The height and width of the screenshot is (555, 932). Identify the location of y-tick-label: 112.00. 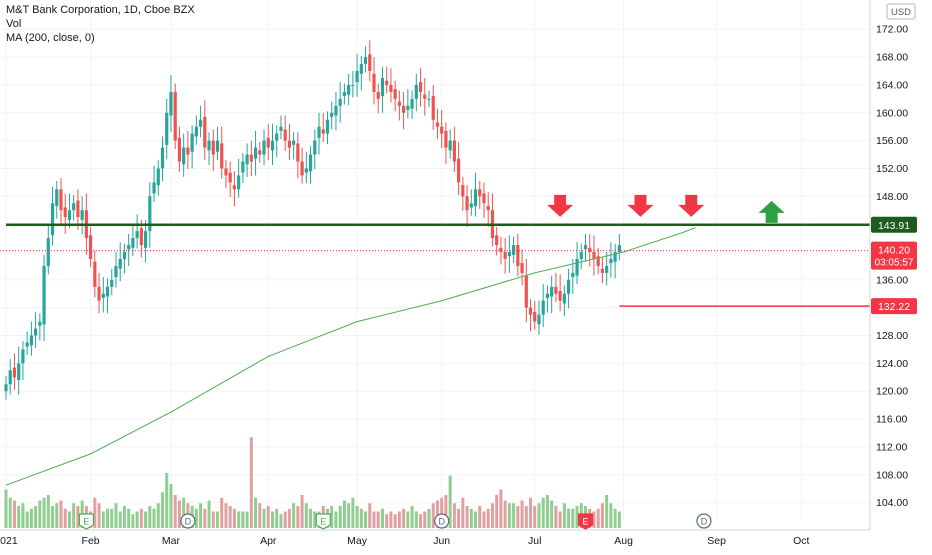
(891, 447).